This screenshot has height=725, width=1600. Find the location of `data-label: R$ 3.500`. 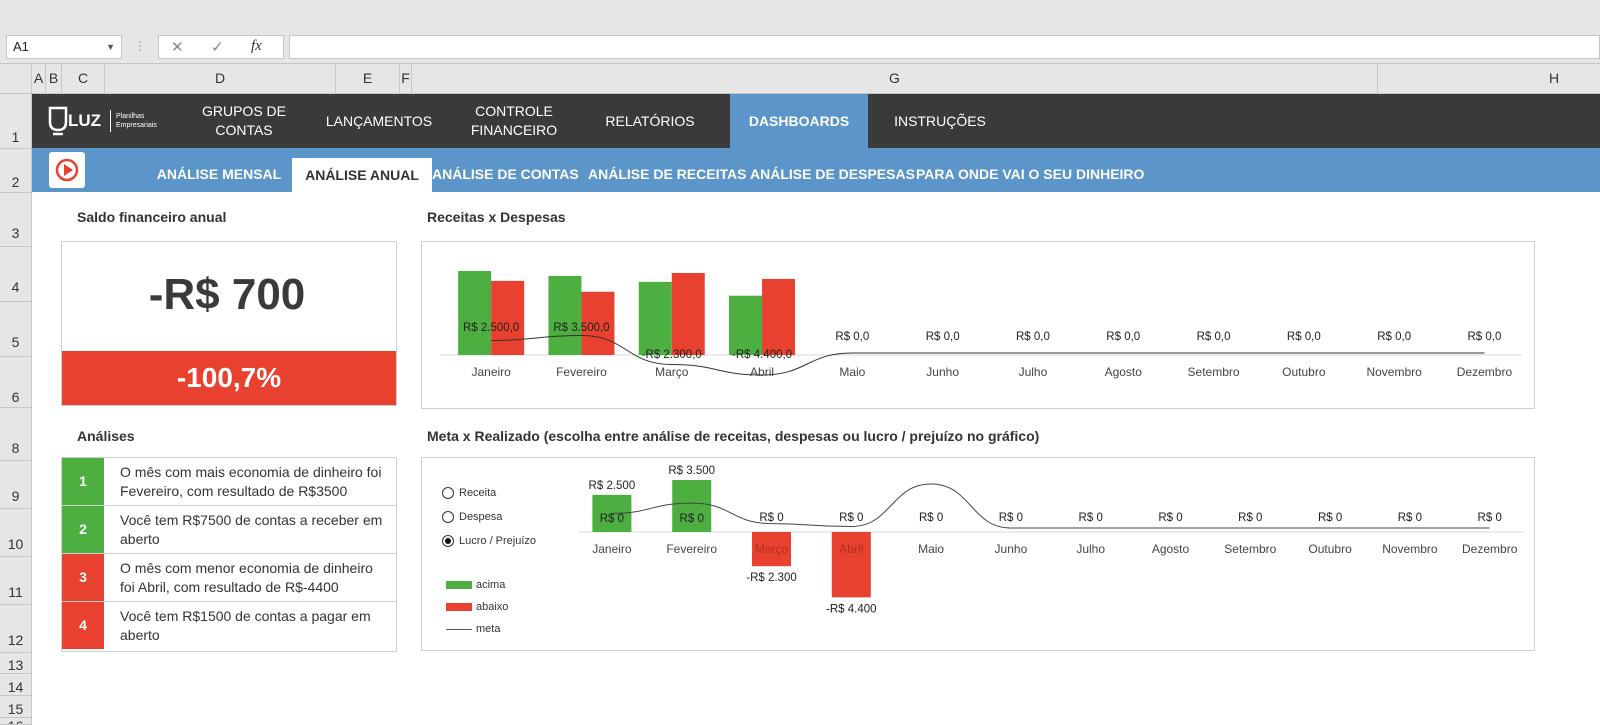

data-label: R$ 3.500 is located at coordinates (691, 471).